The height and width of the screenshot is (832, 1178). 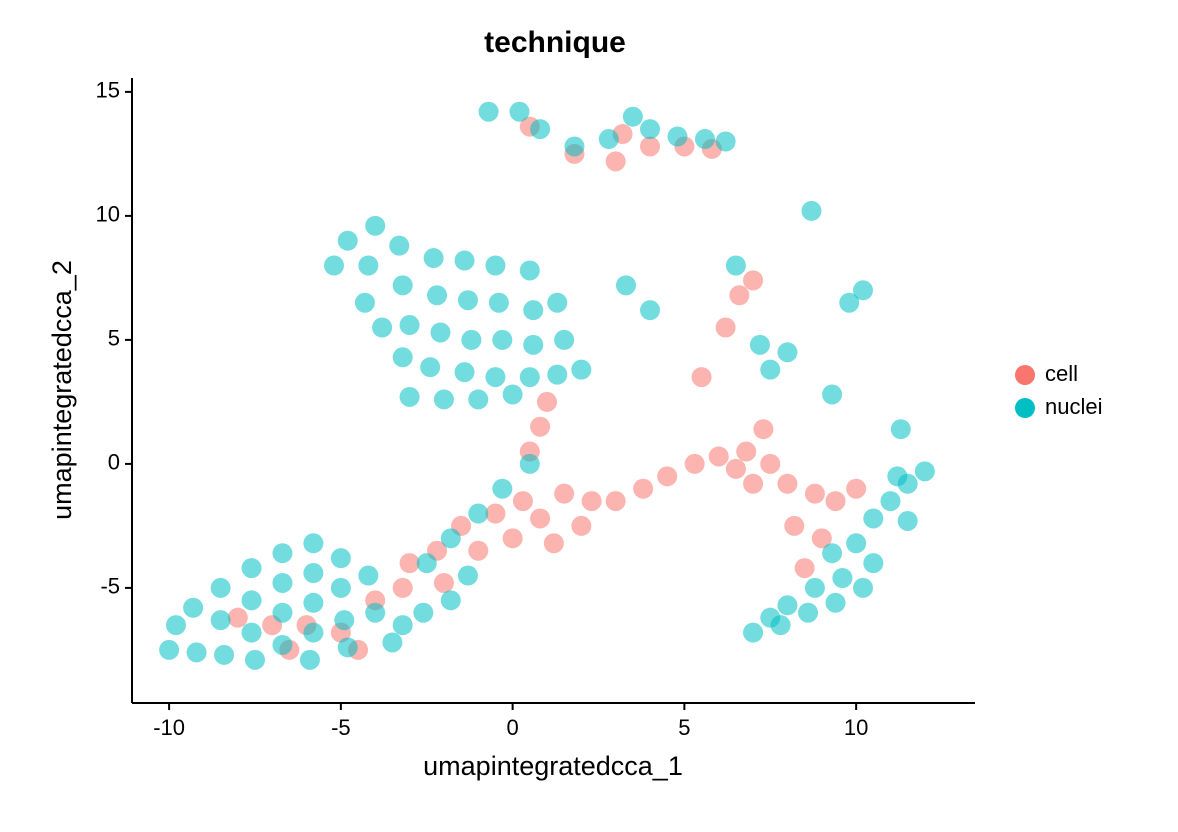 What do you see at coordinates (512, 727) in the screenshot?
I see `x-tick-label: 0` at bounding box center [512, 727].